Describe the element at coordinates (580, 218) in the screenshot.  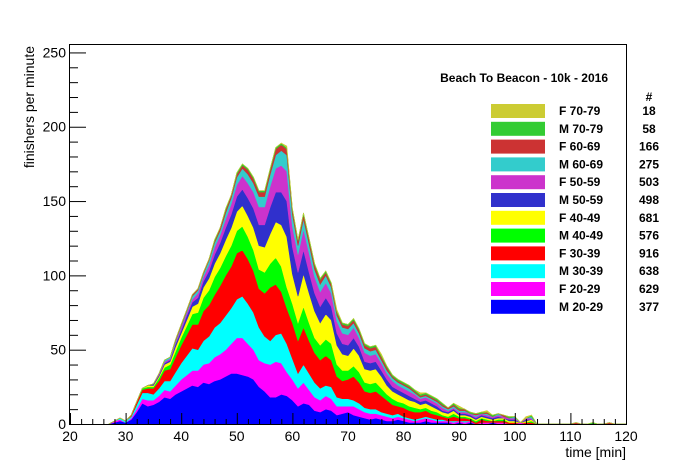
I see `legend-label: F 40-49` at that location.